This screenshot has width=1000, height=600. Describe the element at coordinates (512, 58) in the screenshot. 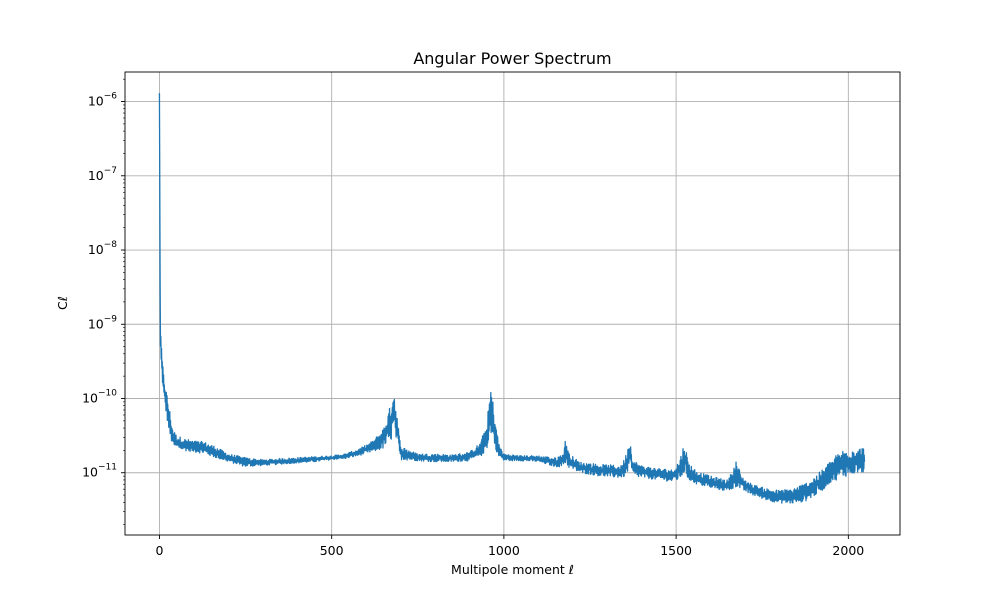

I see `chart-title: Angular Power Spectrum` at that location.